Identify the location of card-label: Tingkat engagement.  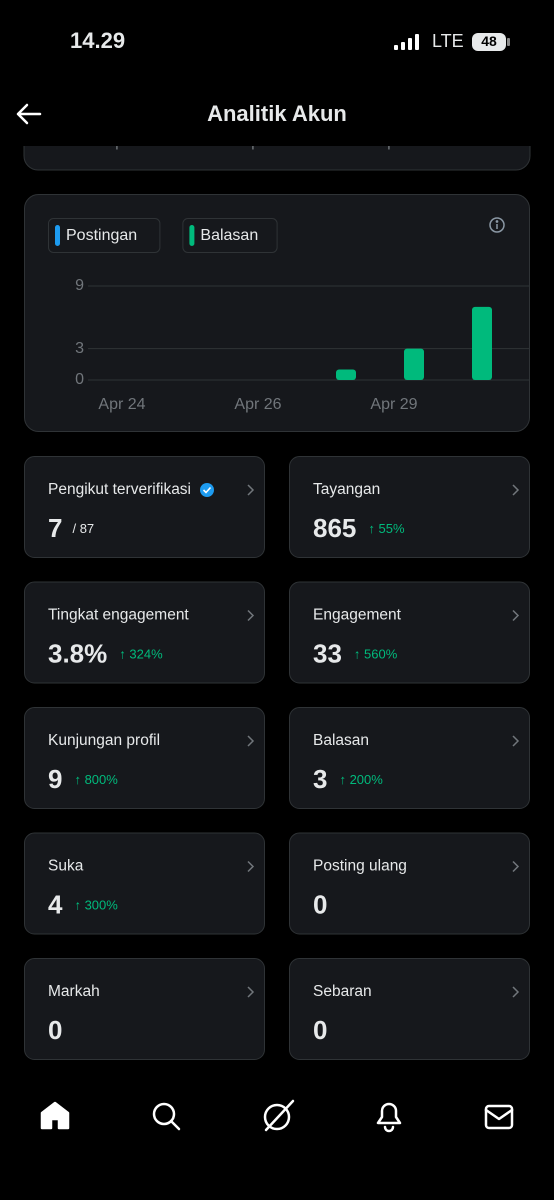
(118, 615).